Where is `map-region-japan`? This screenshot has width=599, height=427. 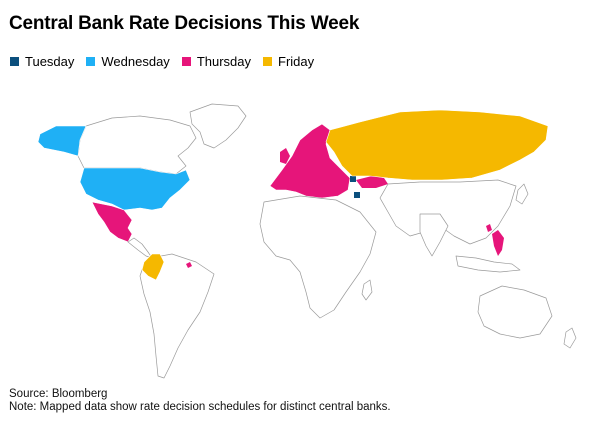 map-region-japan is located at coordinates (522, 194).